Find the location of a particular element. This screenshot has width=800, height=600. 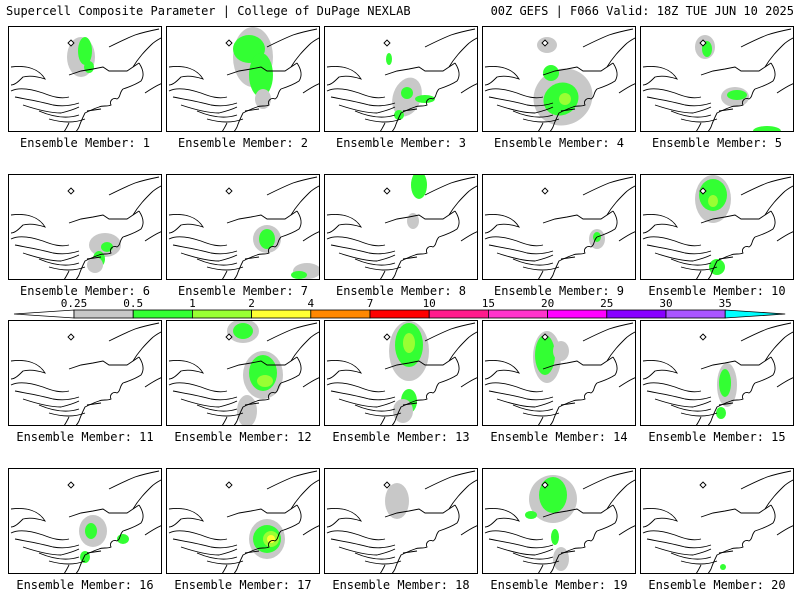

member-caption: Ensemble Member: 17 is located at coordinates (243, 585).